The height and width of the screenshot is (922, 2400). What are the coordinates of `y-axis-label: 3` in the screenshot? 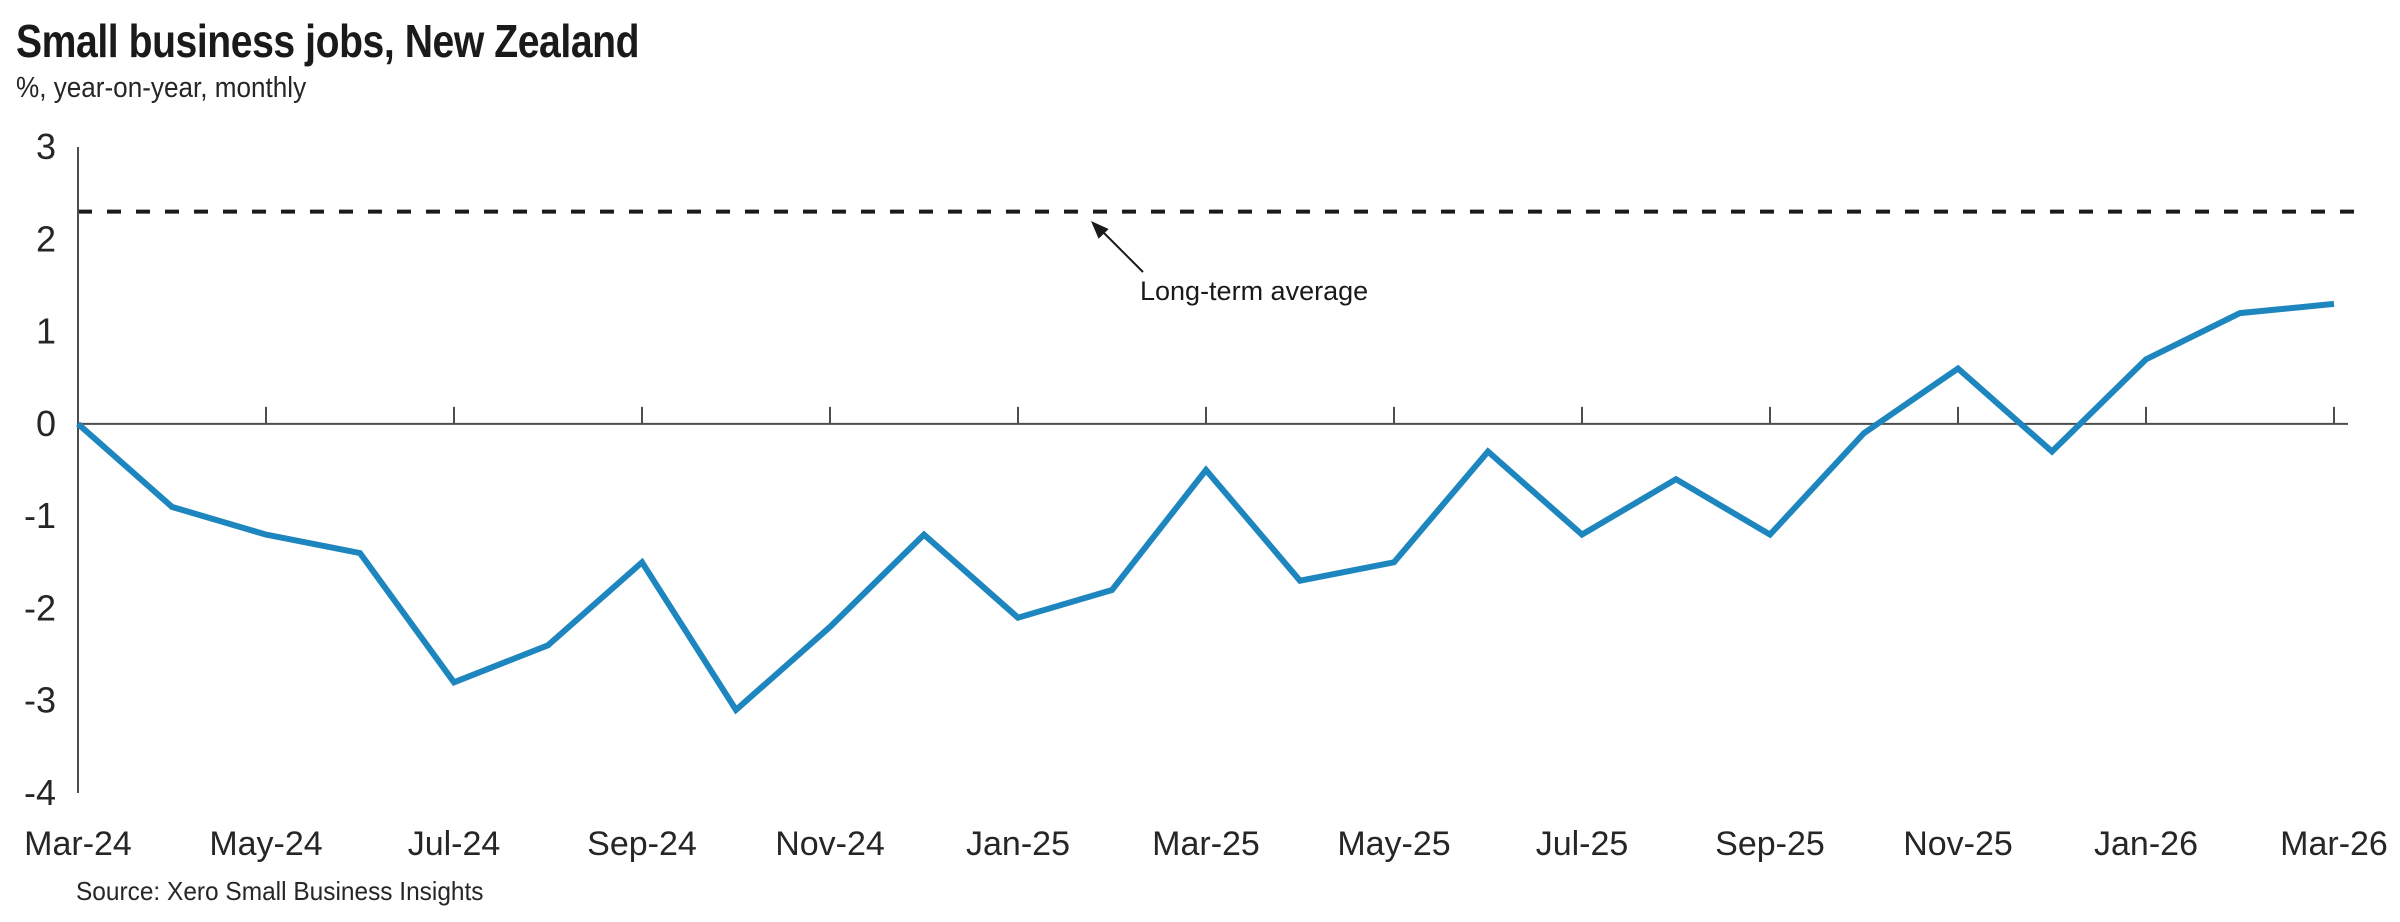 It's located at (46, 146).